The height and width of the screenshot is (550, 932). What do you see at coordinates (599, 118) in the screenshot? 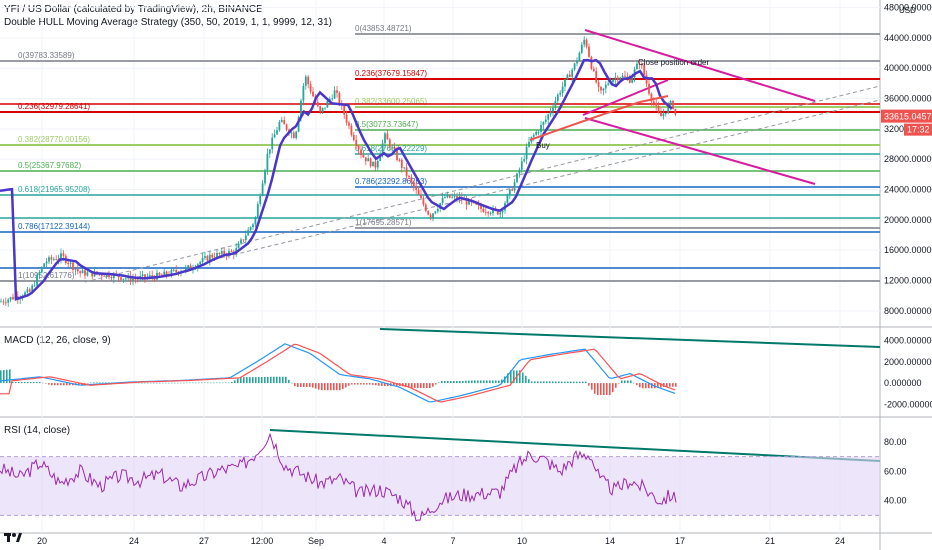
I see `hull-ma-short-line` at bounding box center [599, 118].